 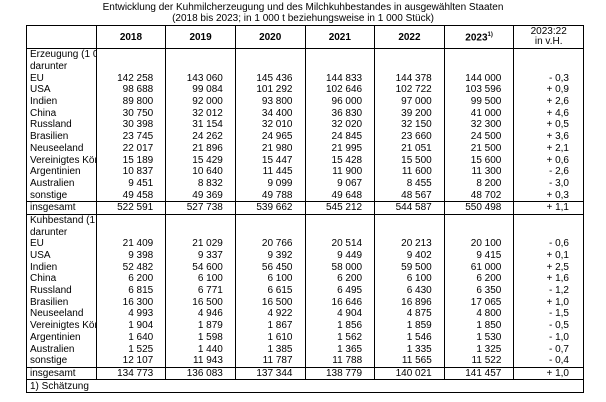 I want to click on value-cell: 6 200, so click(x=479, y=279).